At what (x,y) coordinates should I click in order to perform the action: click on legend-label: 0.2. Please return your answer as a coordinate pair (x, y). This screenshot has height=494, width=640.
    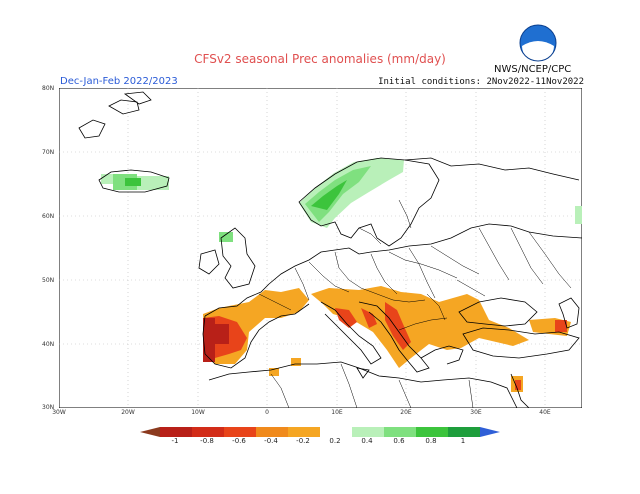
    Looking at the image, I should click on (335, 441).